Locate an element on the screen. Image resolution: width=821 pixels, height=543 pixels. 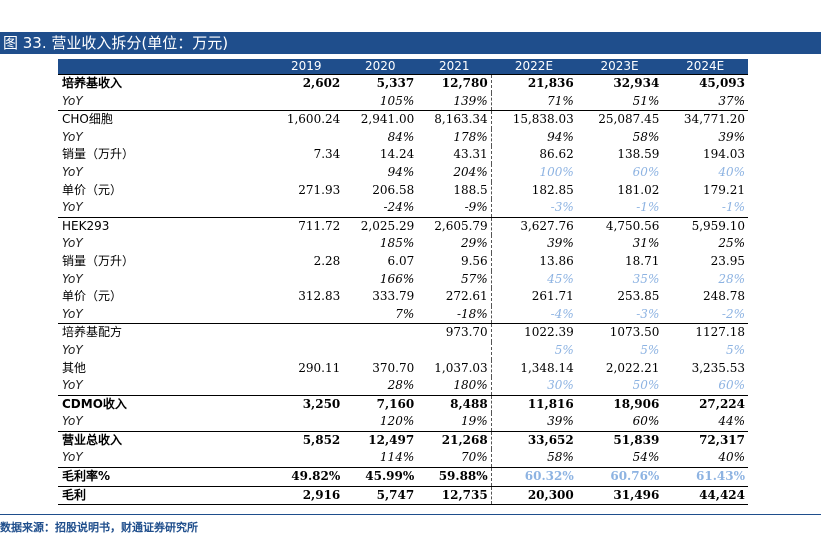
table-cell: 711.72 is located at coordinates (306, 226).